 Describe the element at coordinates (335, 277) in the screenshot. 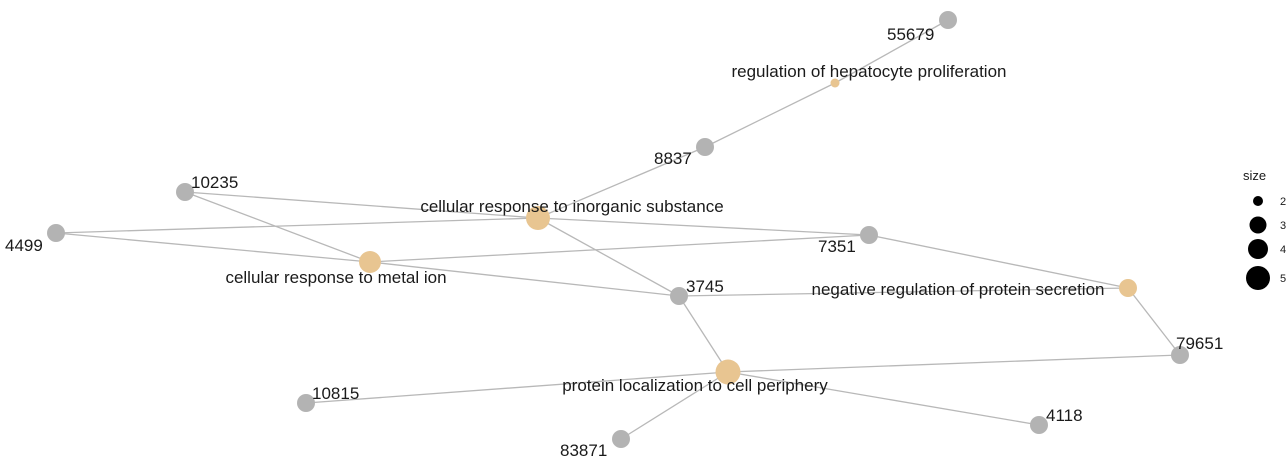

I see `category-label-crmi: cellular response to metal ion` at that location.